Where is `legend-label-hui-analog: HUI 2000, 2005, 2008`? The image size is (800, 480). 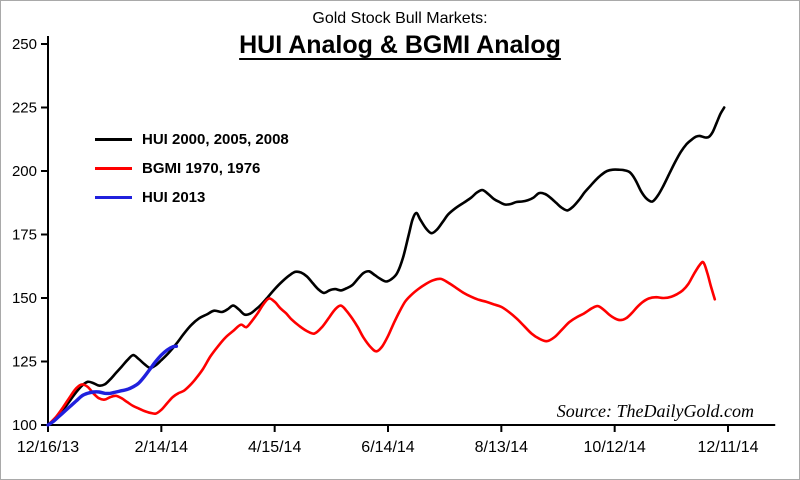 legend-label-hui-analog: HUI 2000, 2005, 2008 is located at coordinates (215, 139).